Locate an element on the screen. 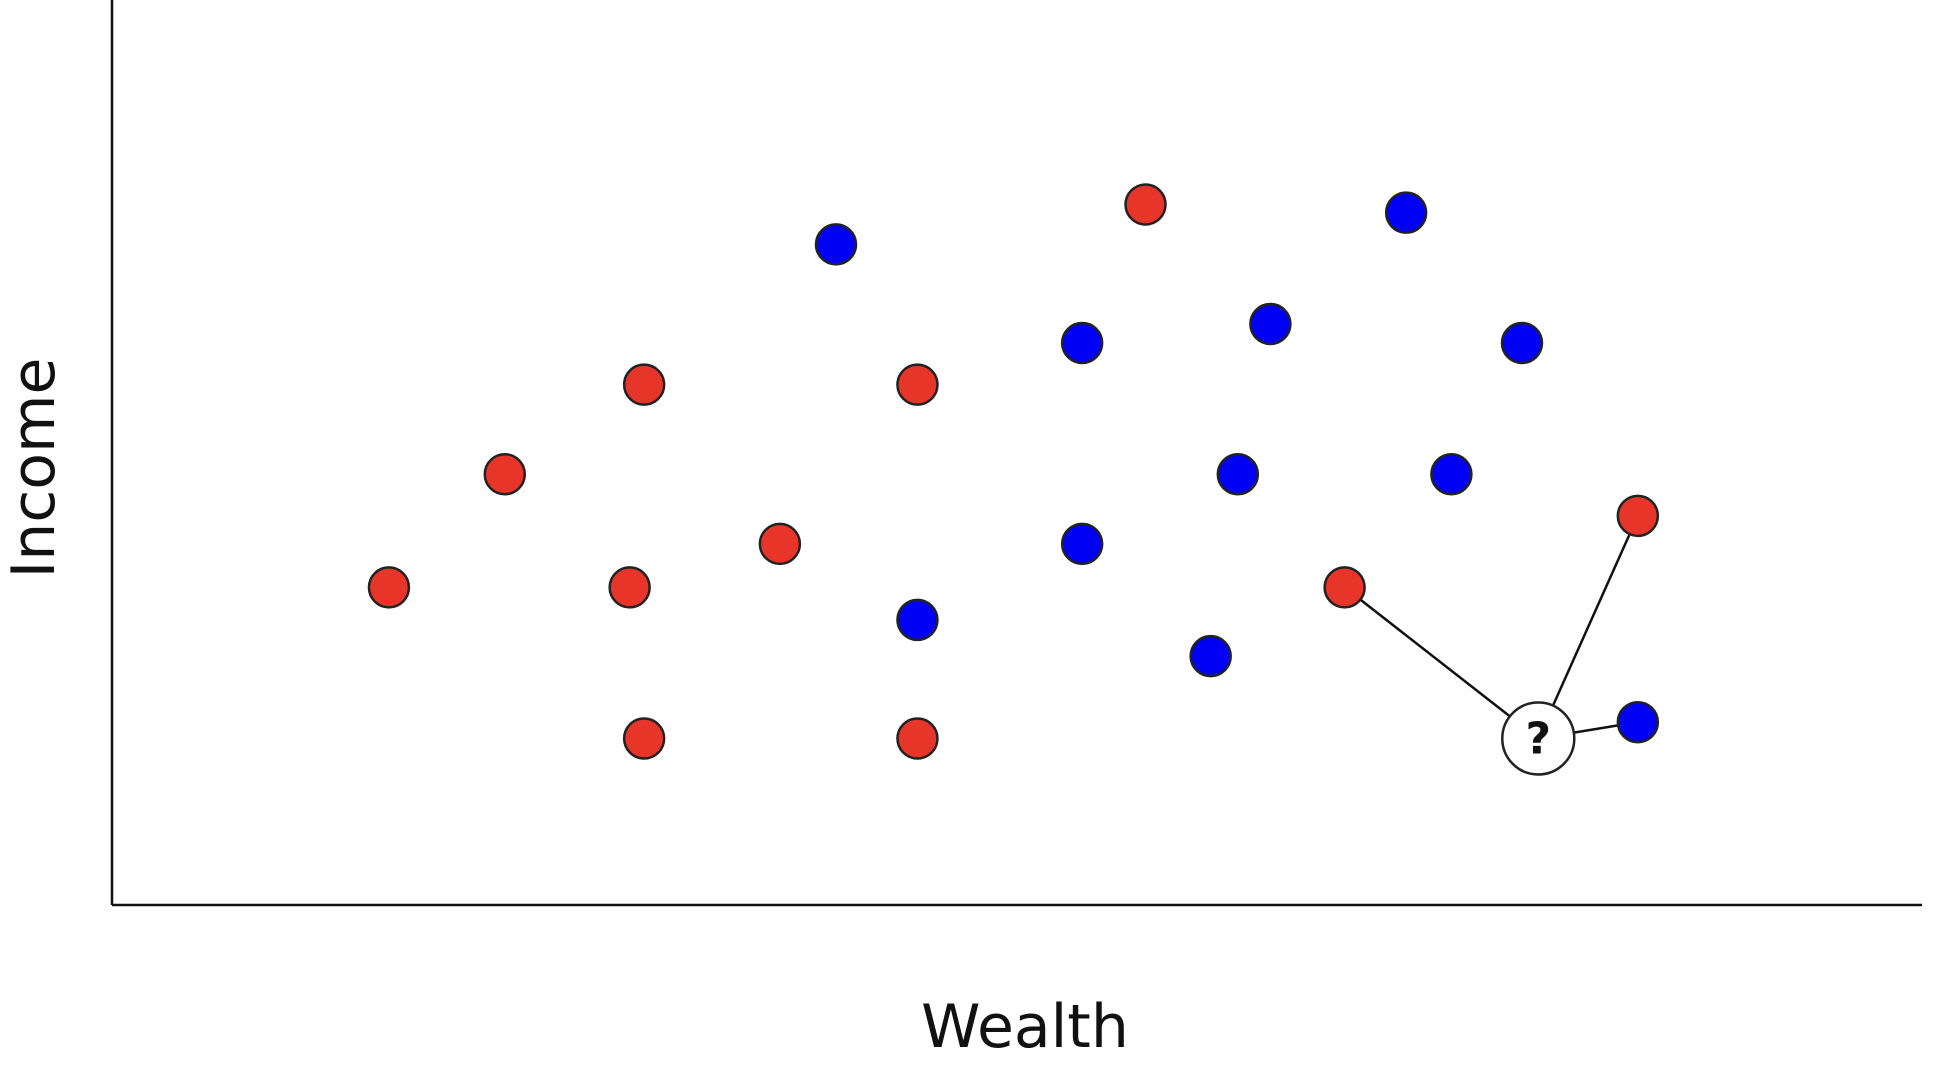 This screenshot has height=1070, width=1944. y-axis-label: Income is located at coordinates (34, 468).